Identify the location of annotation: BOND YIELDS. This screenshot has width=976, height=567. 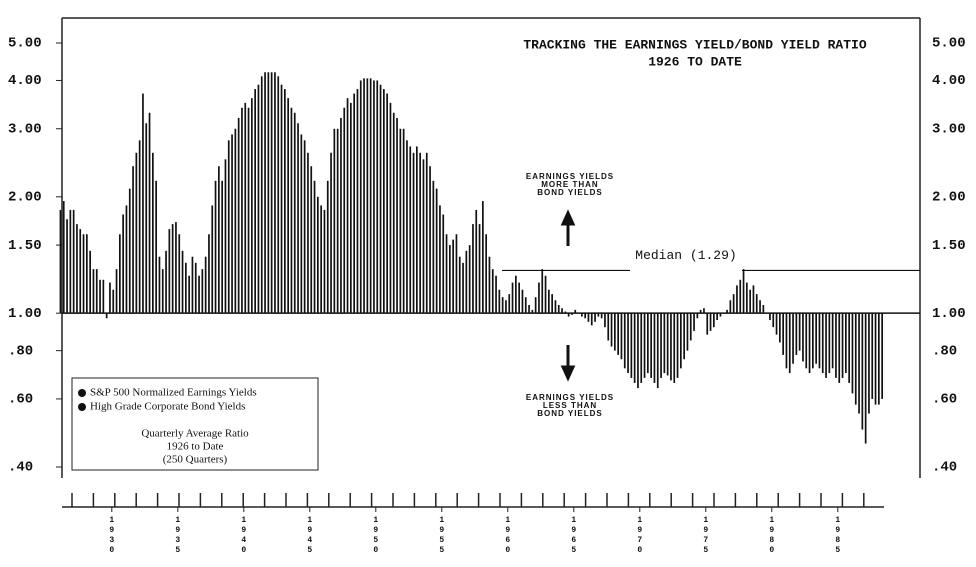
(570, 413).